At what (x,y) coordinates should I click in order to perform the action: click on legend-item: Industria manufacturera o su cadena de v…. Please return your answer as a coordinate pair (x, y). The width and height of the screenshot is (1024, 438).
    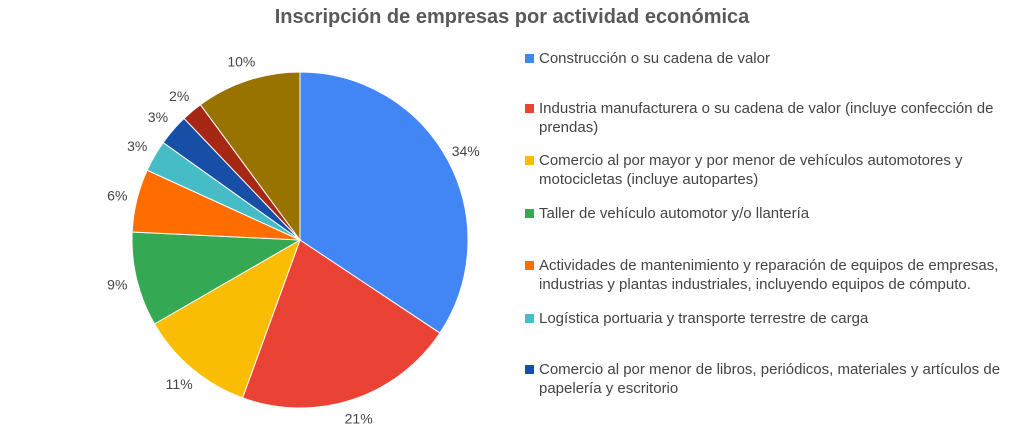
    Looking at the image, I should click on (773, 118).